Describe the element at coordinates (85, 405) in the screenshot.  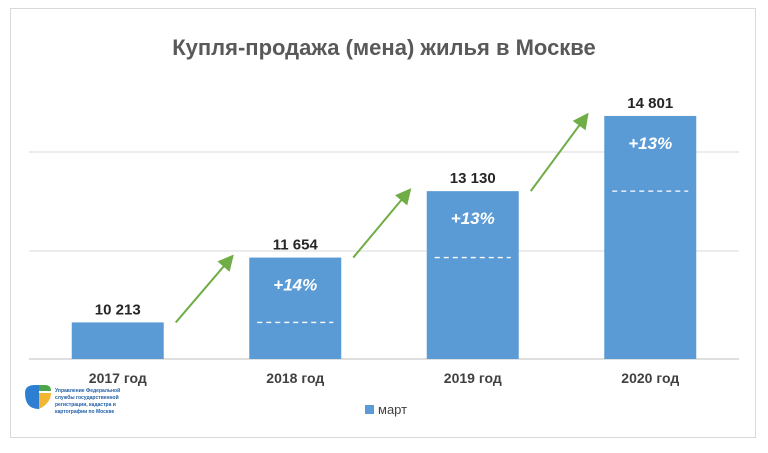
I see `logo-text-3: регистрации, кадастра и` at that location.